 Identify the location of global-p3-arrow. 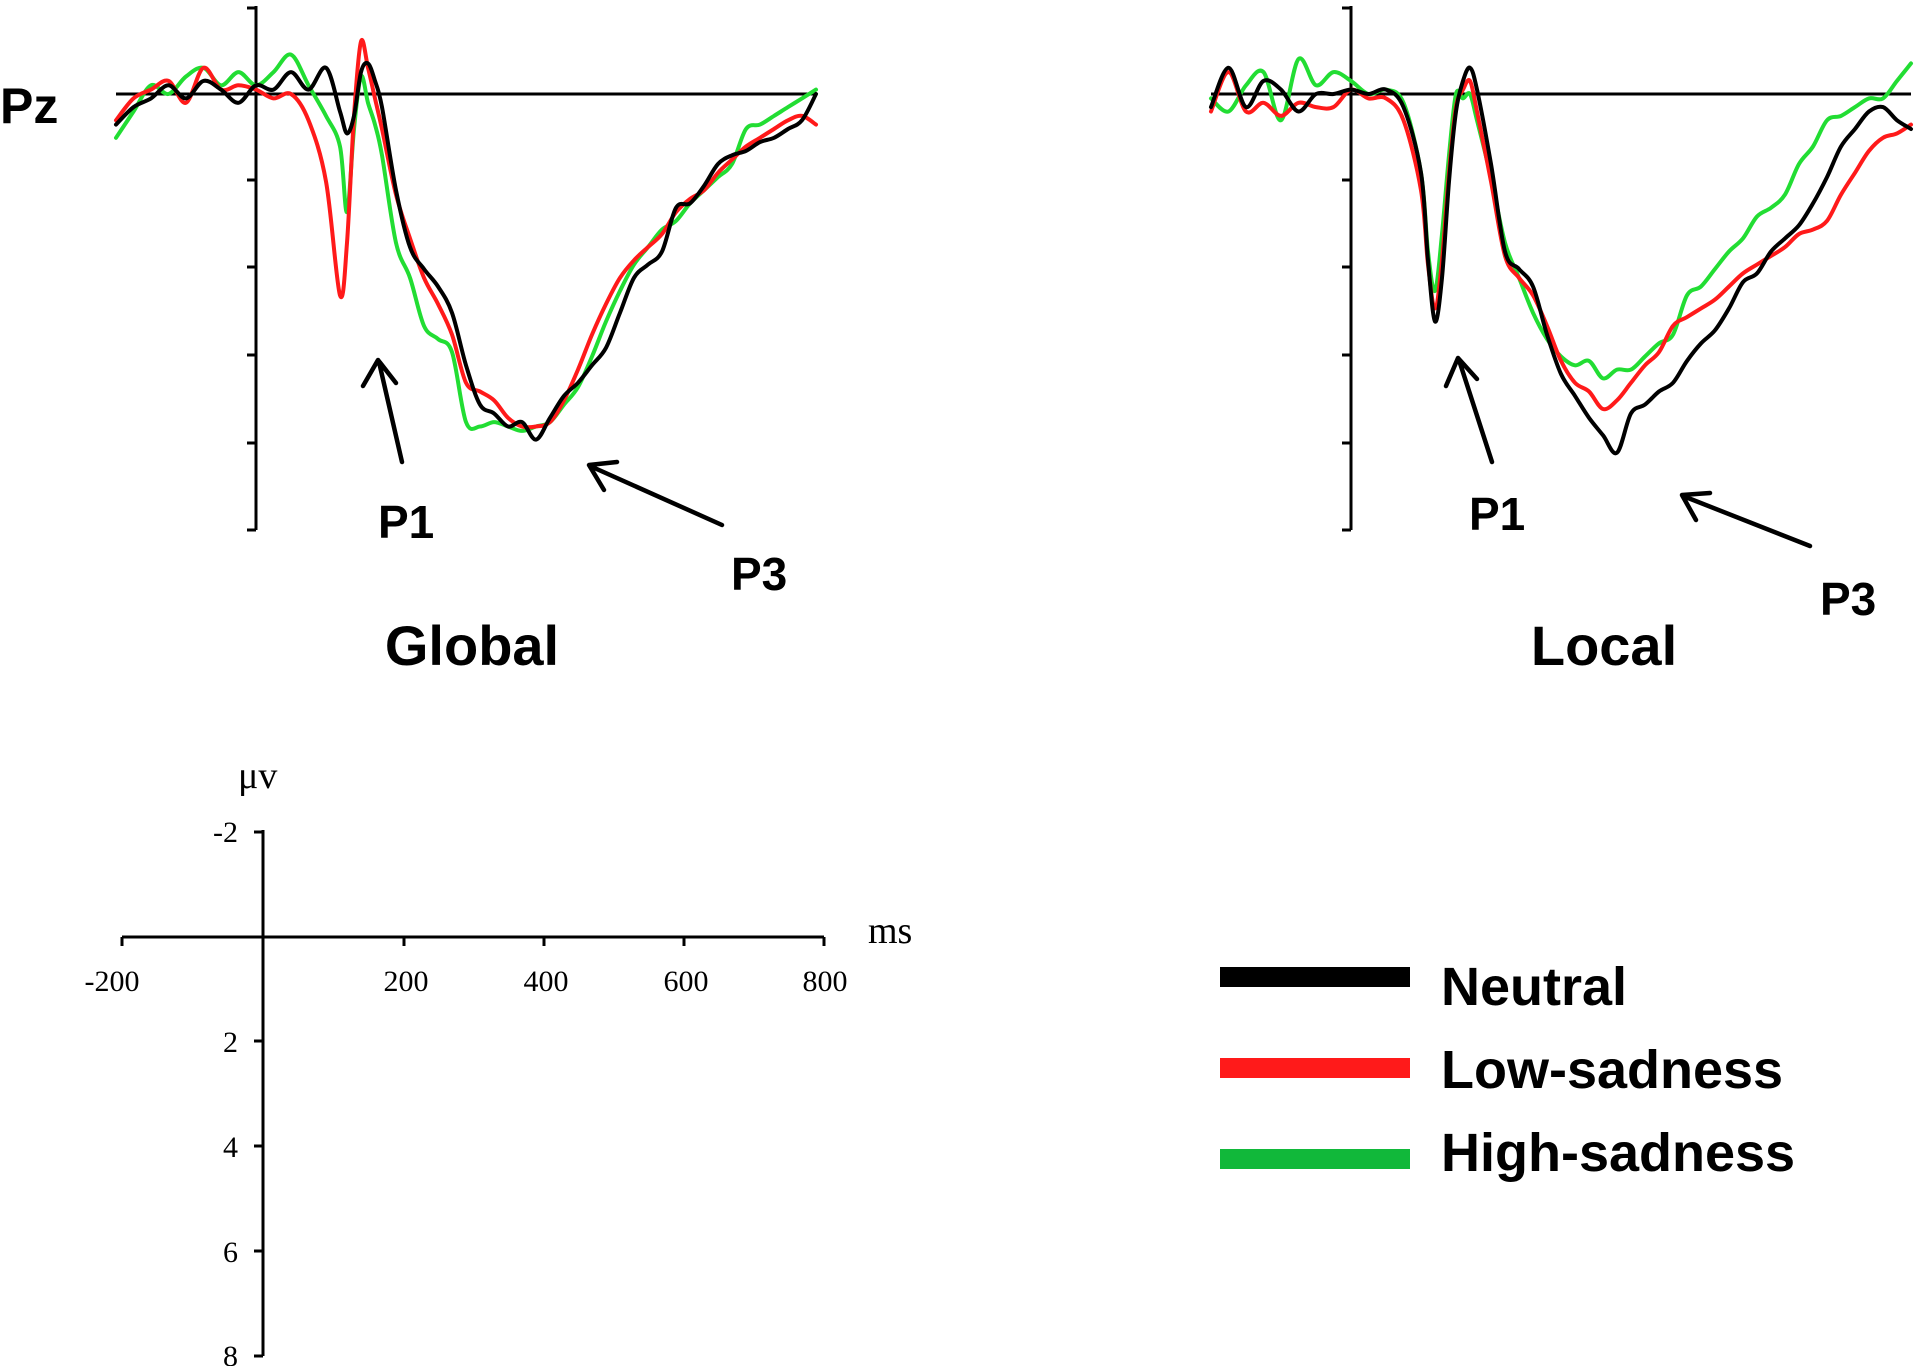
(655, 493).